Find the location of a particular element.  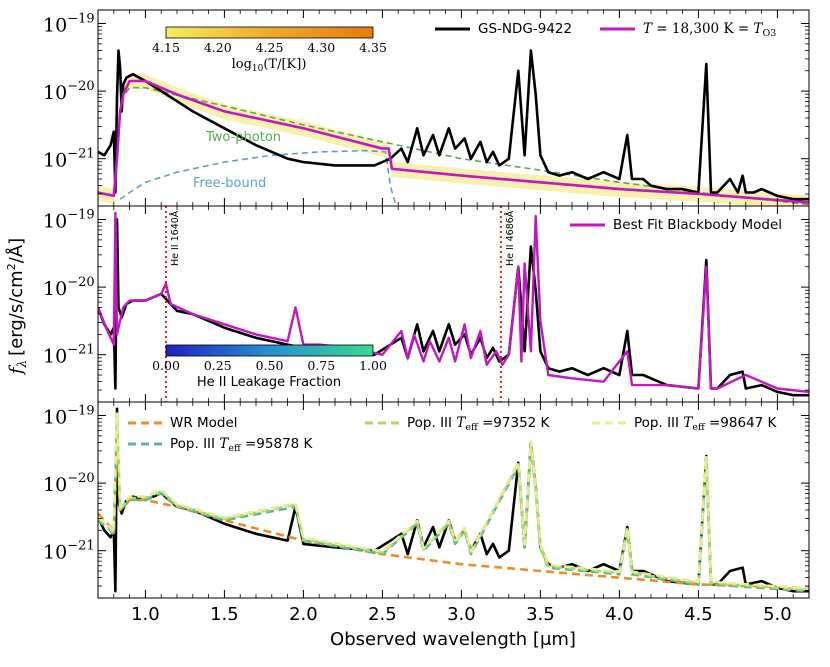

temperature-colorbar-gradient is located at coordinates (269, 32).